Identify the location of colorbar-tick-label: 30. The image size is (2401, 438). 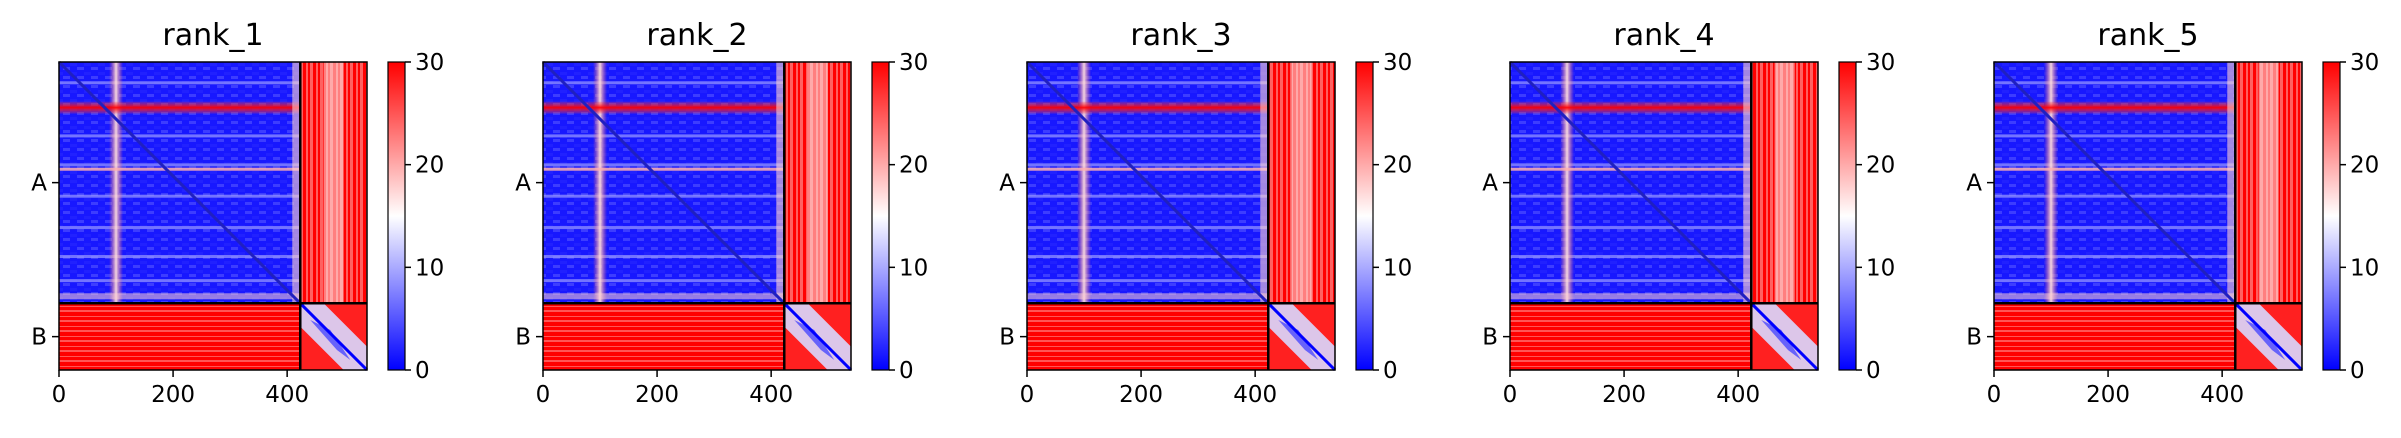
(1397, 63).